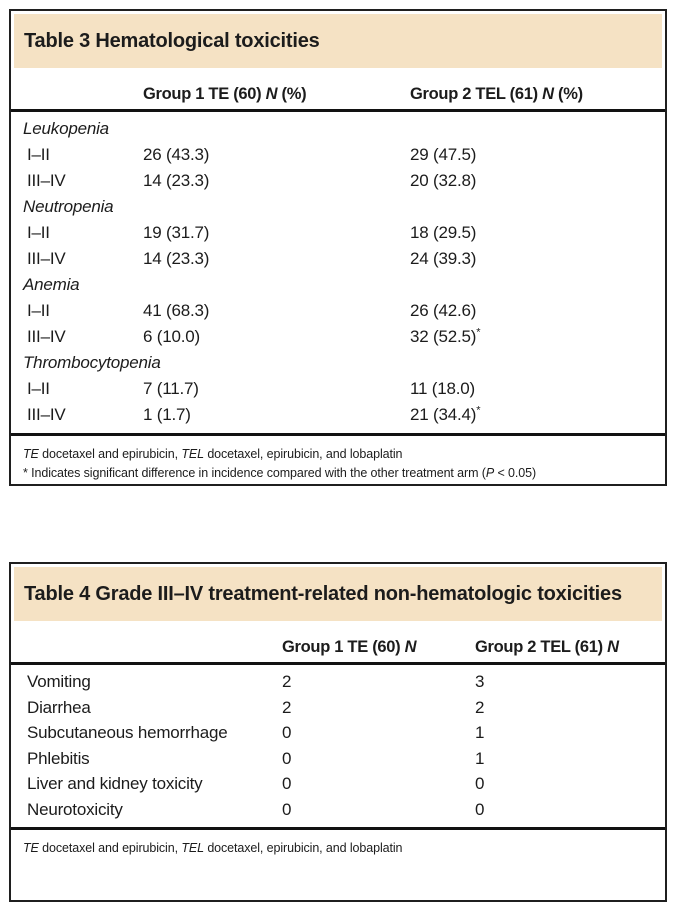 Image resolution: width=680 pixels, height=912 pixels. Describe the element at coordinates (340, 810) in the screenshot. I see `table-row: Neurotoxicity 0 0` at that location.